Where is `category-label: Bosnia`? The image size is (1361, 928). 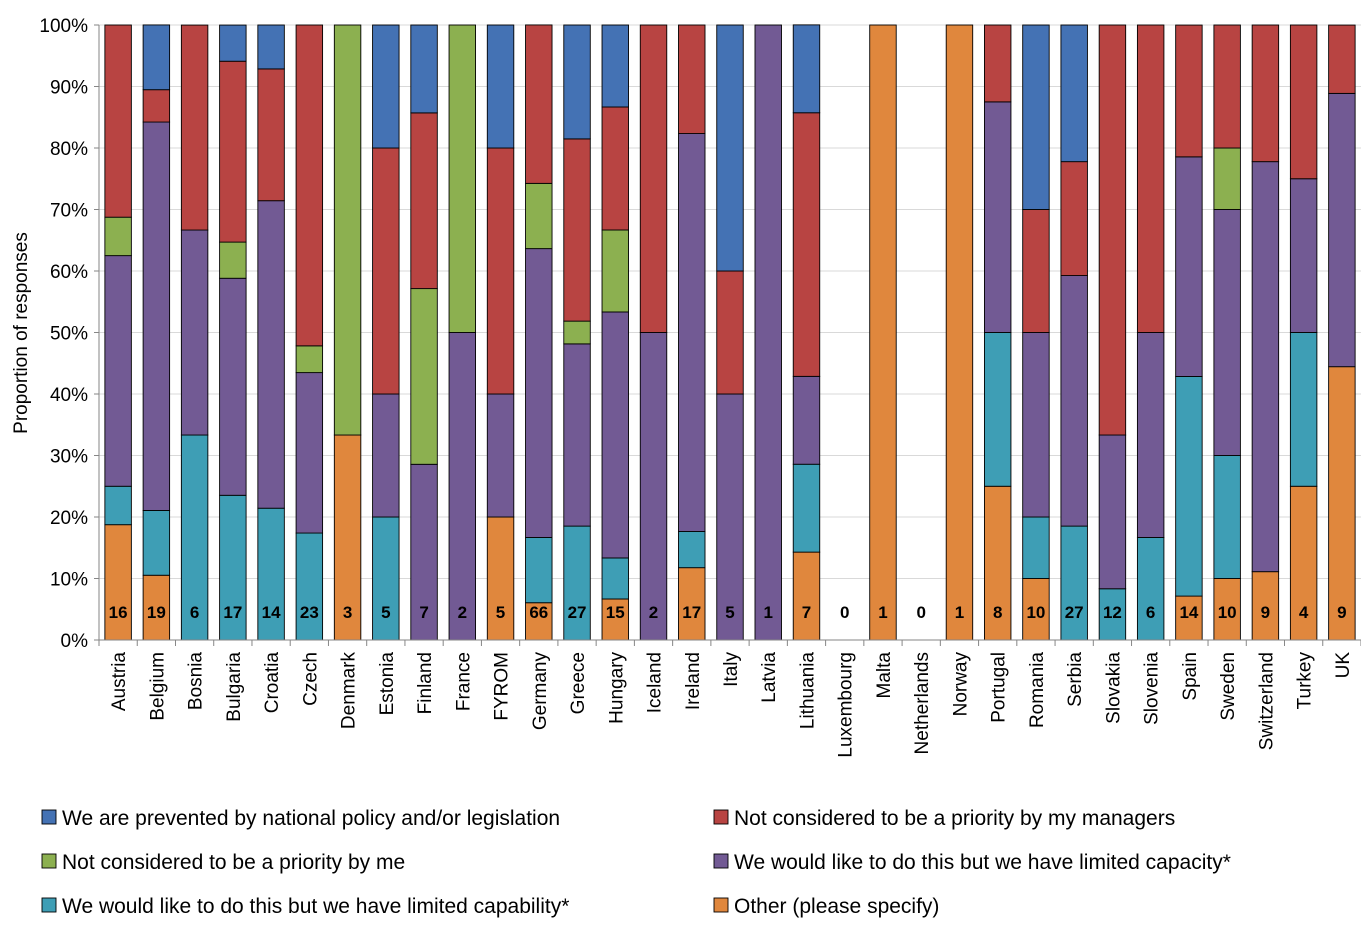
category-label: Bosnia is located at coordinates (196, 681).